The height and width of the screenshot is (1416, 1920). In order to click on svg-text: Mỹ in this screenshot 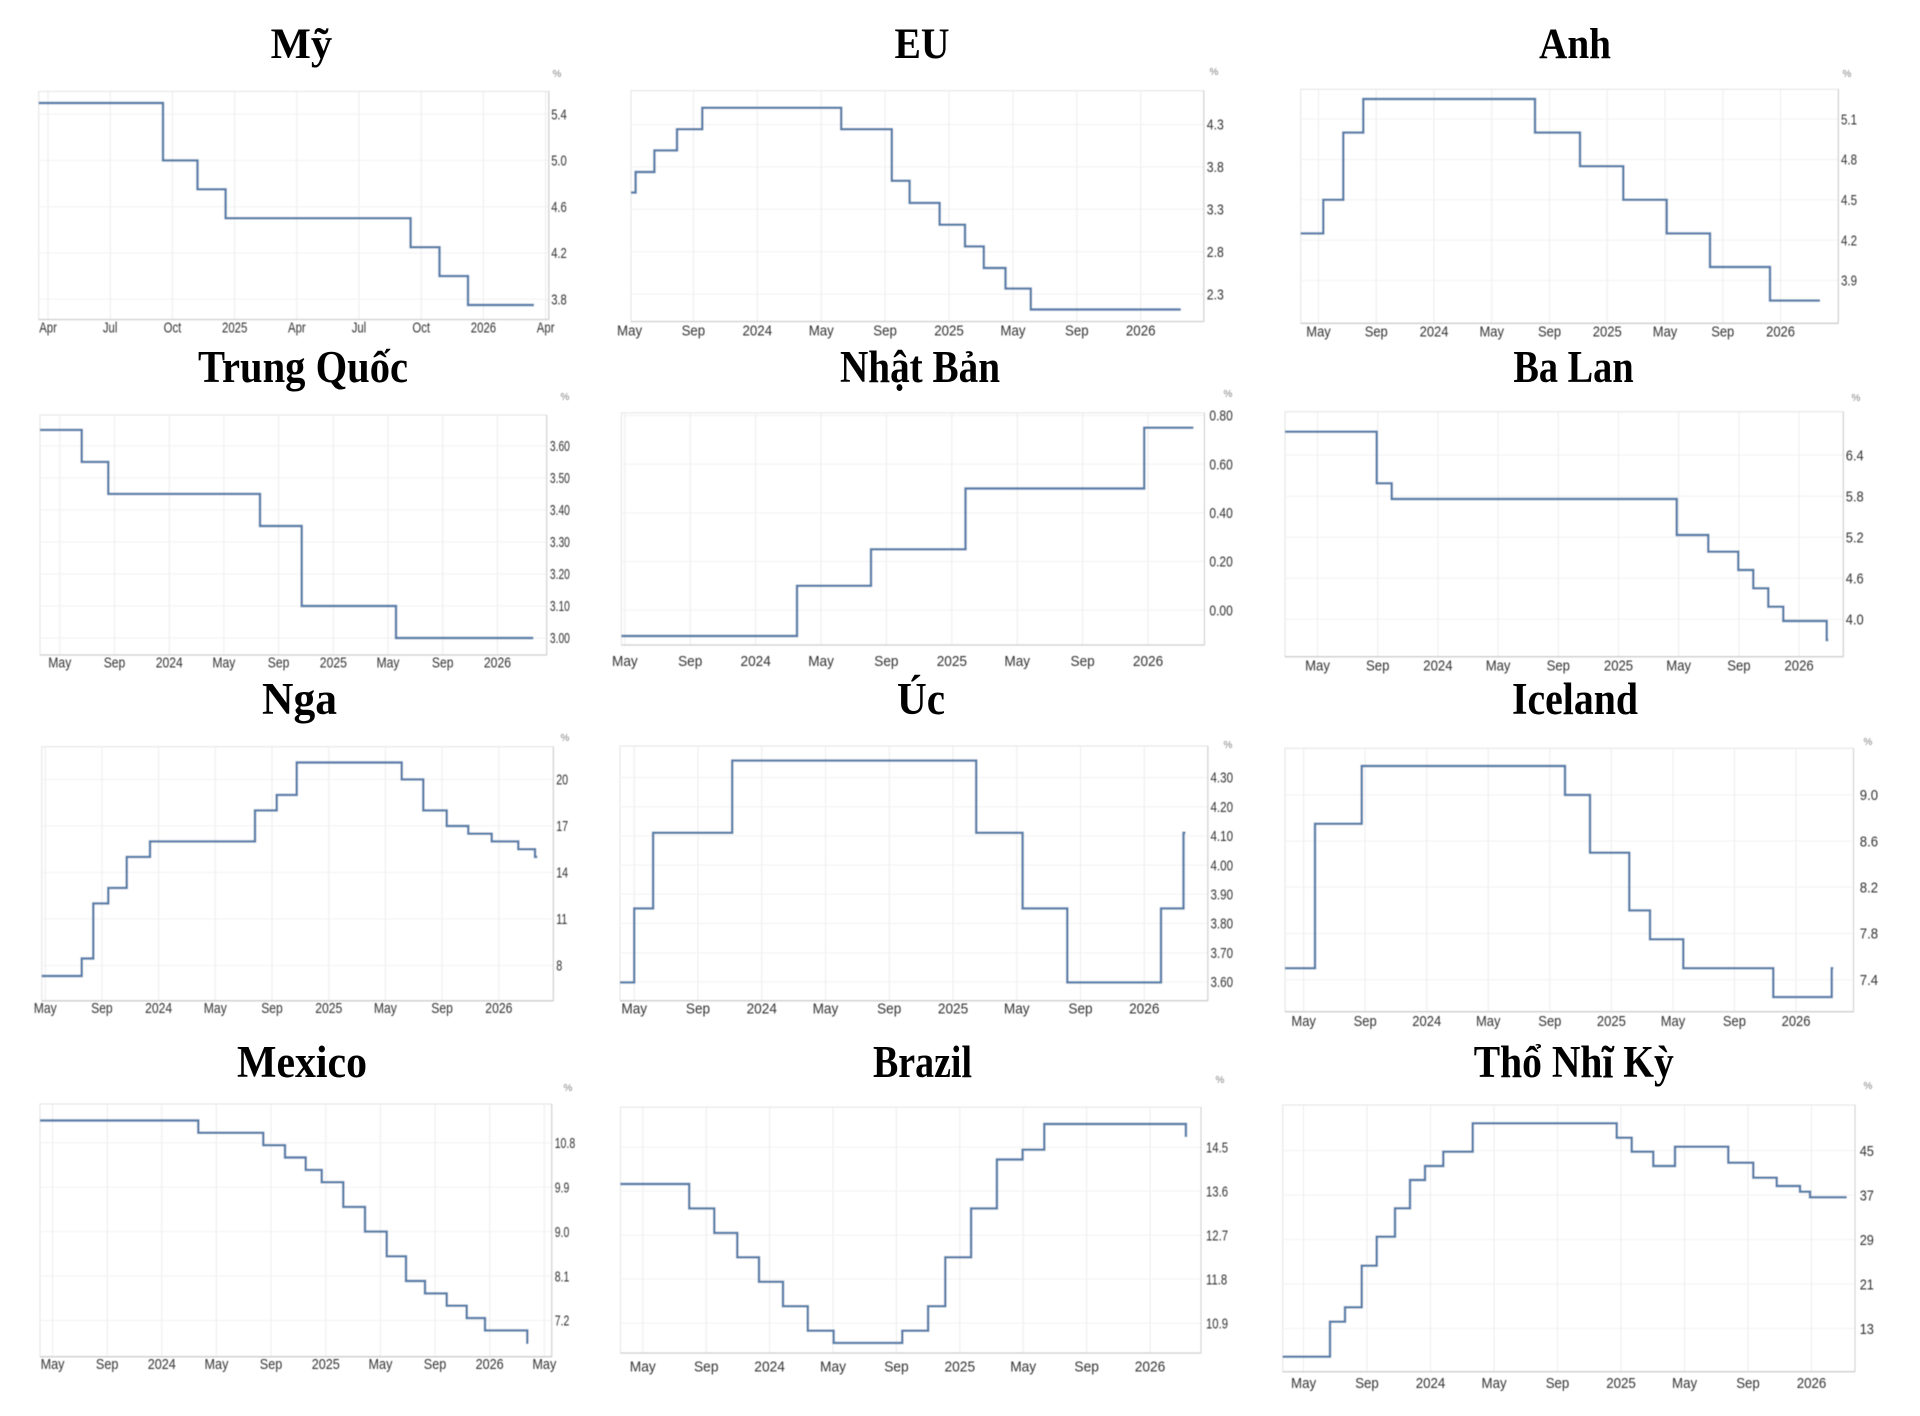, I will do `click(302, 44)`.